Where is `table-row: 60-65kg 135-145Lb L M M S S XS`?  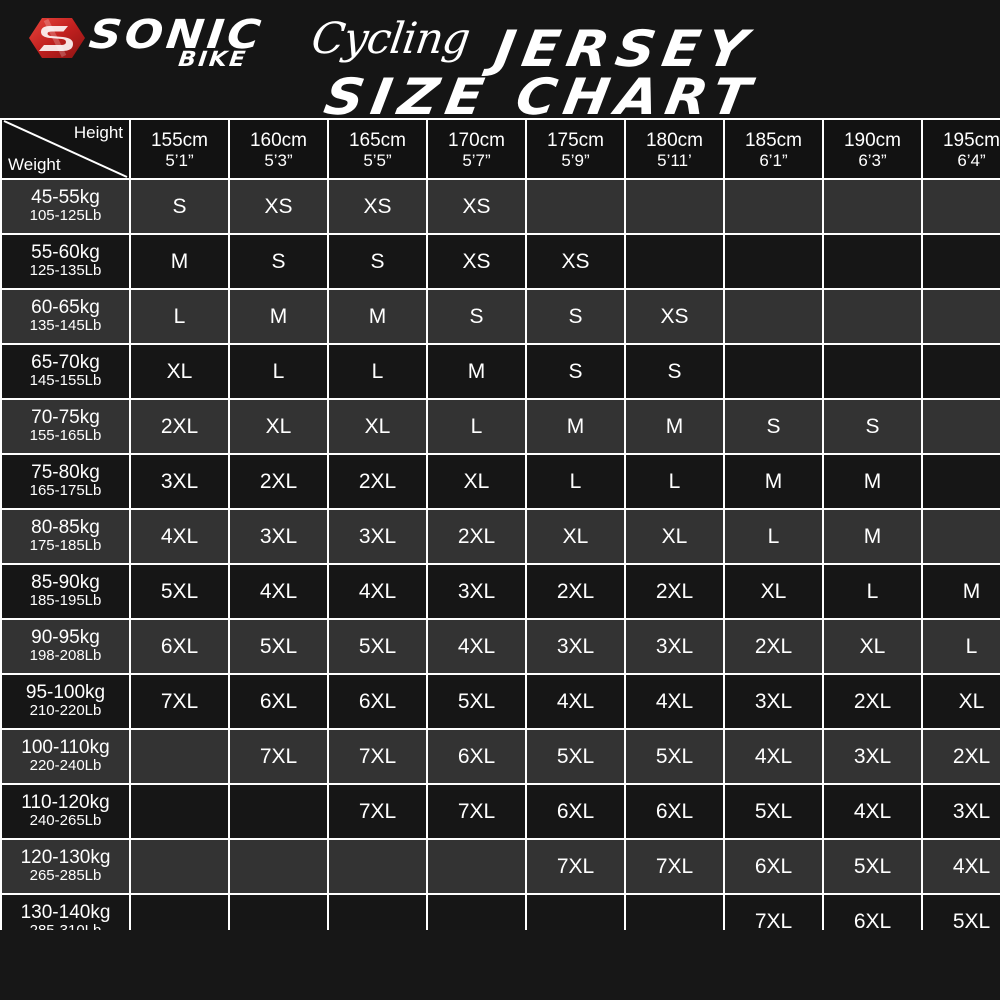 table-row: 60-65kg 135-145Lb L M M S S XS is located at coordinates (501, 316).